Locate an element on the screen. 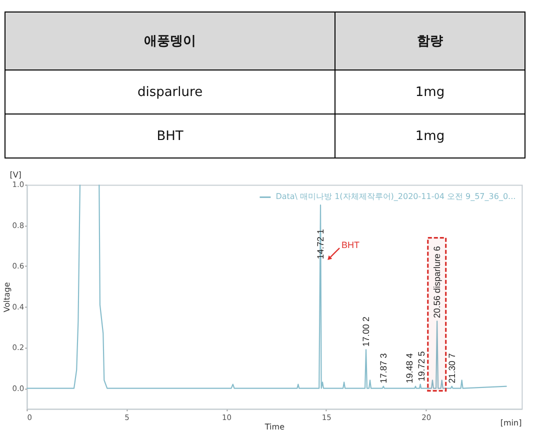 This screenshot has height=442, width=535. text: BHT is located at coordinates (170, 136).